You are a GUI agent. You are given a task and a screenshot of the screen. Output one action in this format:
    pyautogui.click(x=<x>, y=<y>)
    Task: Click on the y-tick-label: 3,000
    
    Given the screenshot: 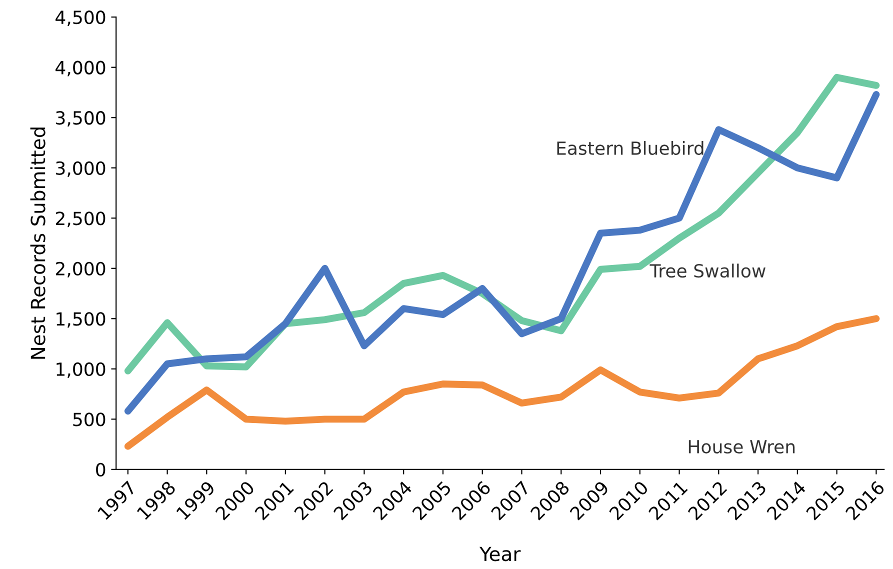 What is the action you would take?
    pyautogui.click(x=81, y=169)
    